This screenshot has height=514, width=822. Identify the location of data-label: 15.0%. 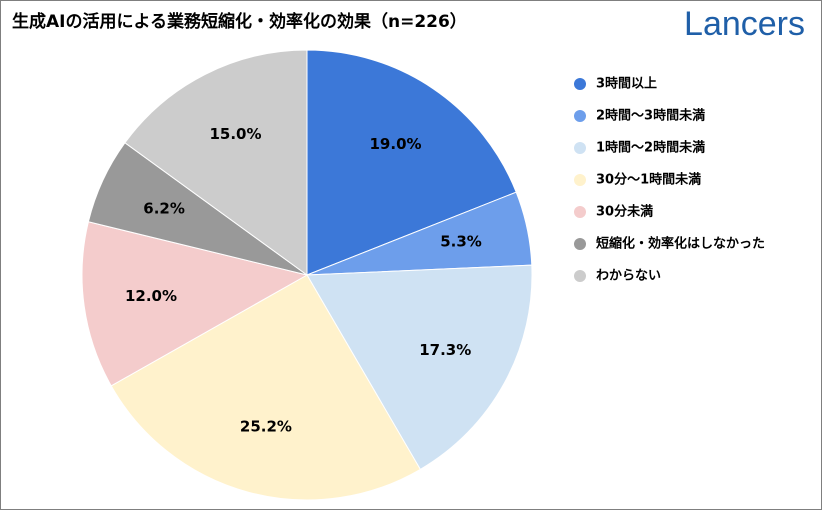
(235, 134).